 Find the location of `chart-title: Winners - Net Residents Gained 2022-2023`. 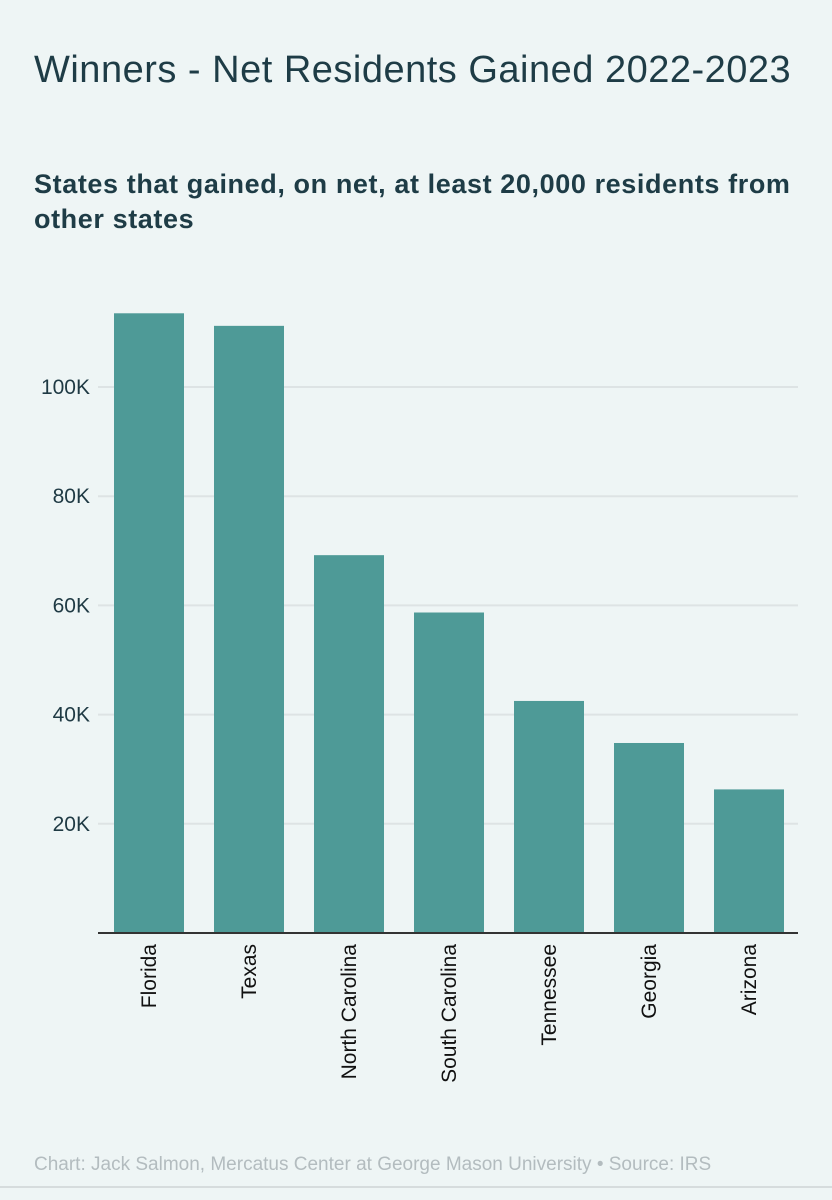

chart-title: Winners - Net Residents Gained 2022-2023 is located at coordinates (413, 70).